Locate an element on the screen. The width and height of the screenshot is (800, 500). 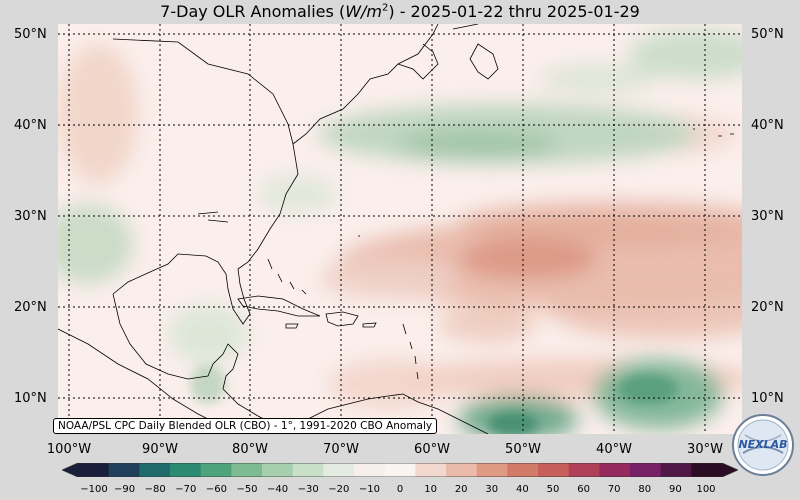
lon-label-80w: 80°W is located at coordinates (250, 449).